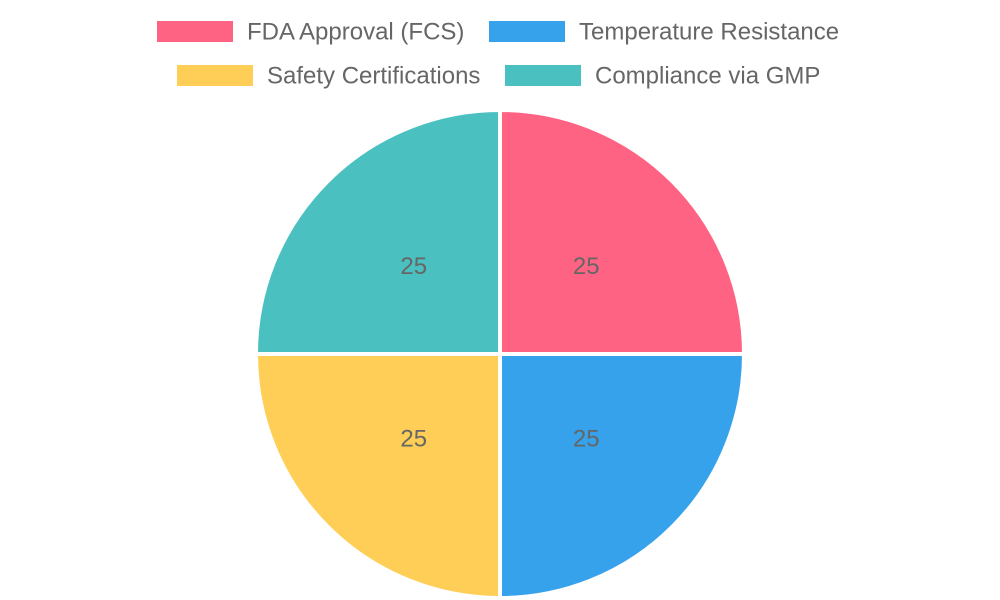  I want to click on slice-labels: 25 25 25 25, so click(499, 353).